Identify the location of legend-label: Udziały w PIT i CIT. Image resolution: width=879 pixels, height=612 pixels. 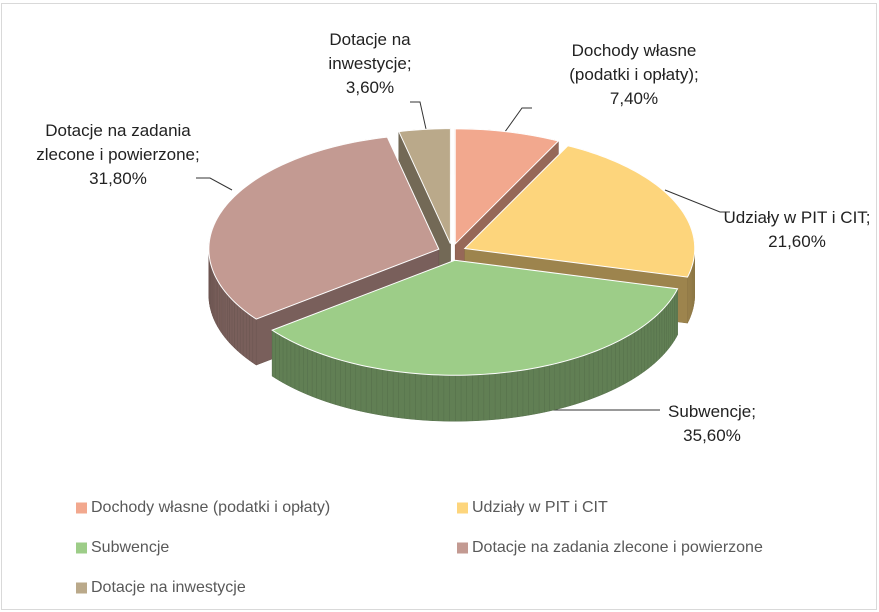
(540, 507).